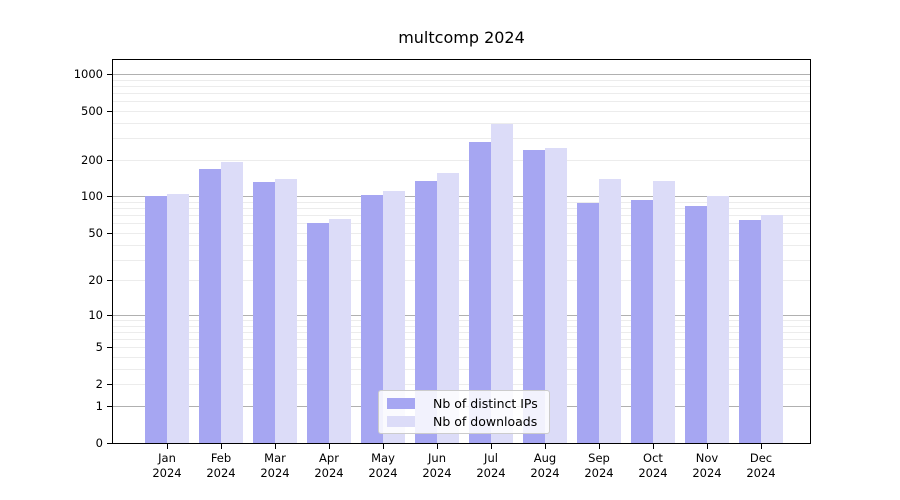  Describe the element at coordinates (99, 347) in the screenshot. I see `y-tick-label: 5` at that location.